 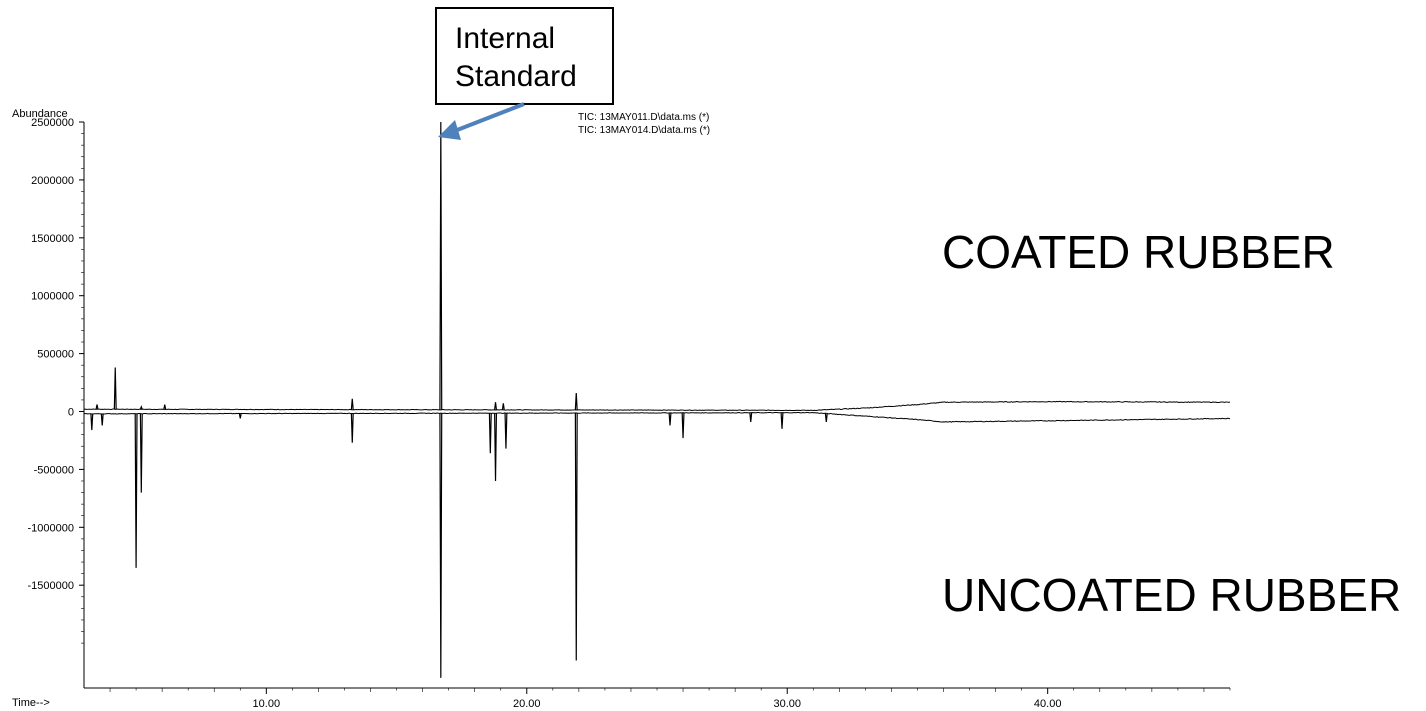 I want to click on callout-arrow-head, so click(x=449, y=130).